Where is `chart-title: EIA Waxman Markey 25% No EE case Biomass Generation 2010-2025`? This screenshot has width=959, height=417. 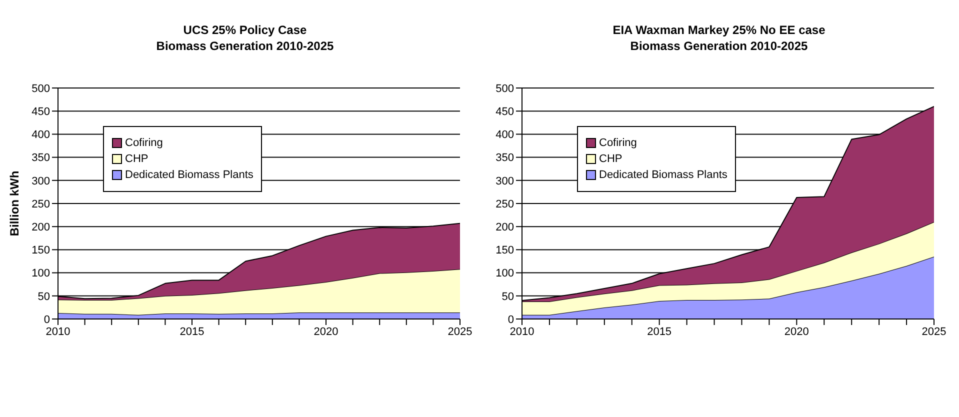
chart-title: EIA Waxman Markey 25% No EE case Biomass Generation 2010-2025 is located at coordinates (719, 38).